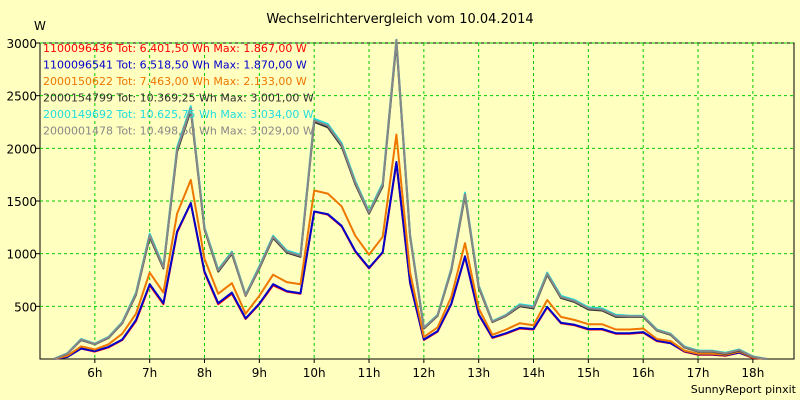 This screenshot has width=800, height=400. Describe the element at coordinates (698, 373) in the screenshot. I see `x-tick-label: 17h` at that location.